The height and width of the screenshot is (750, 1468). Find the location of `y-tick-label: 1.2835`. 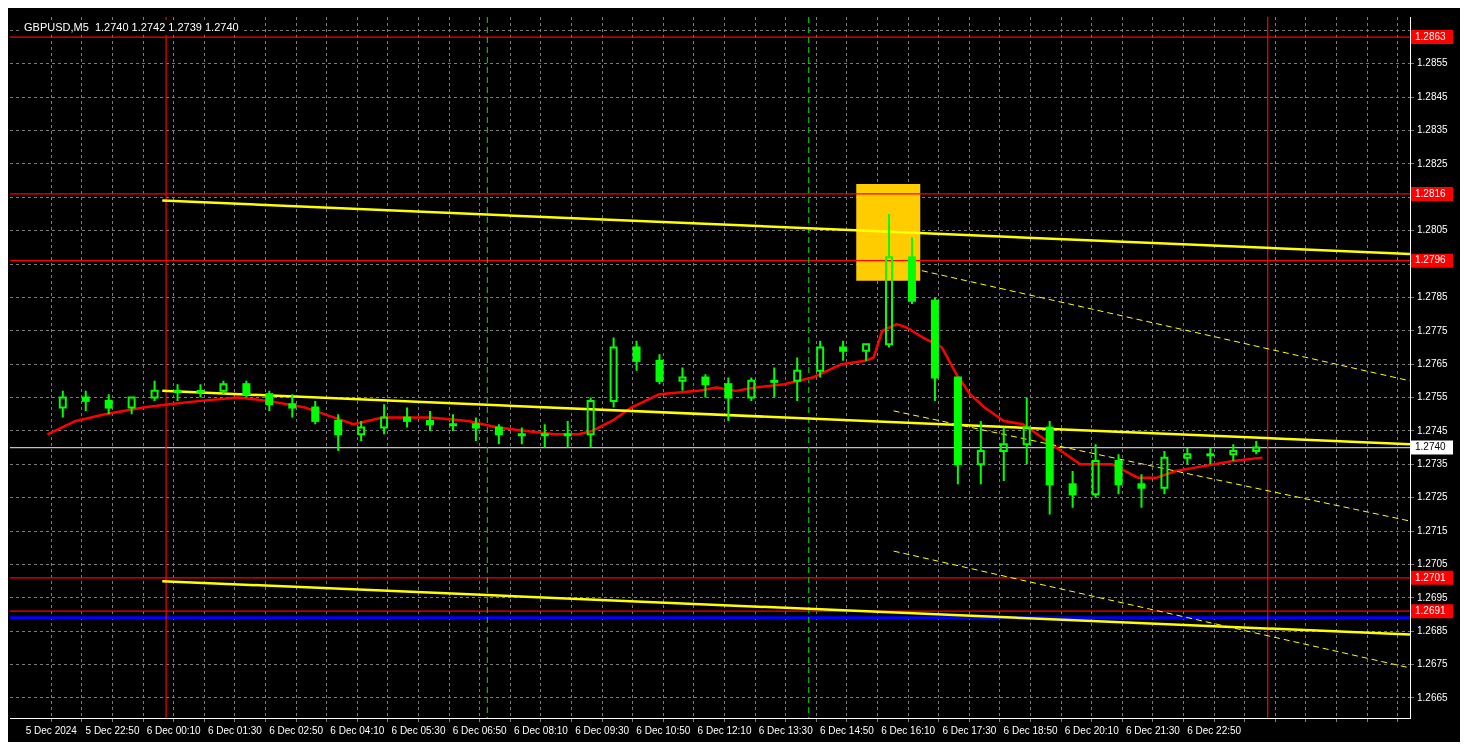

y-tick-label: 1.2835 is located at coordinates (1433, 130).